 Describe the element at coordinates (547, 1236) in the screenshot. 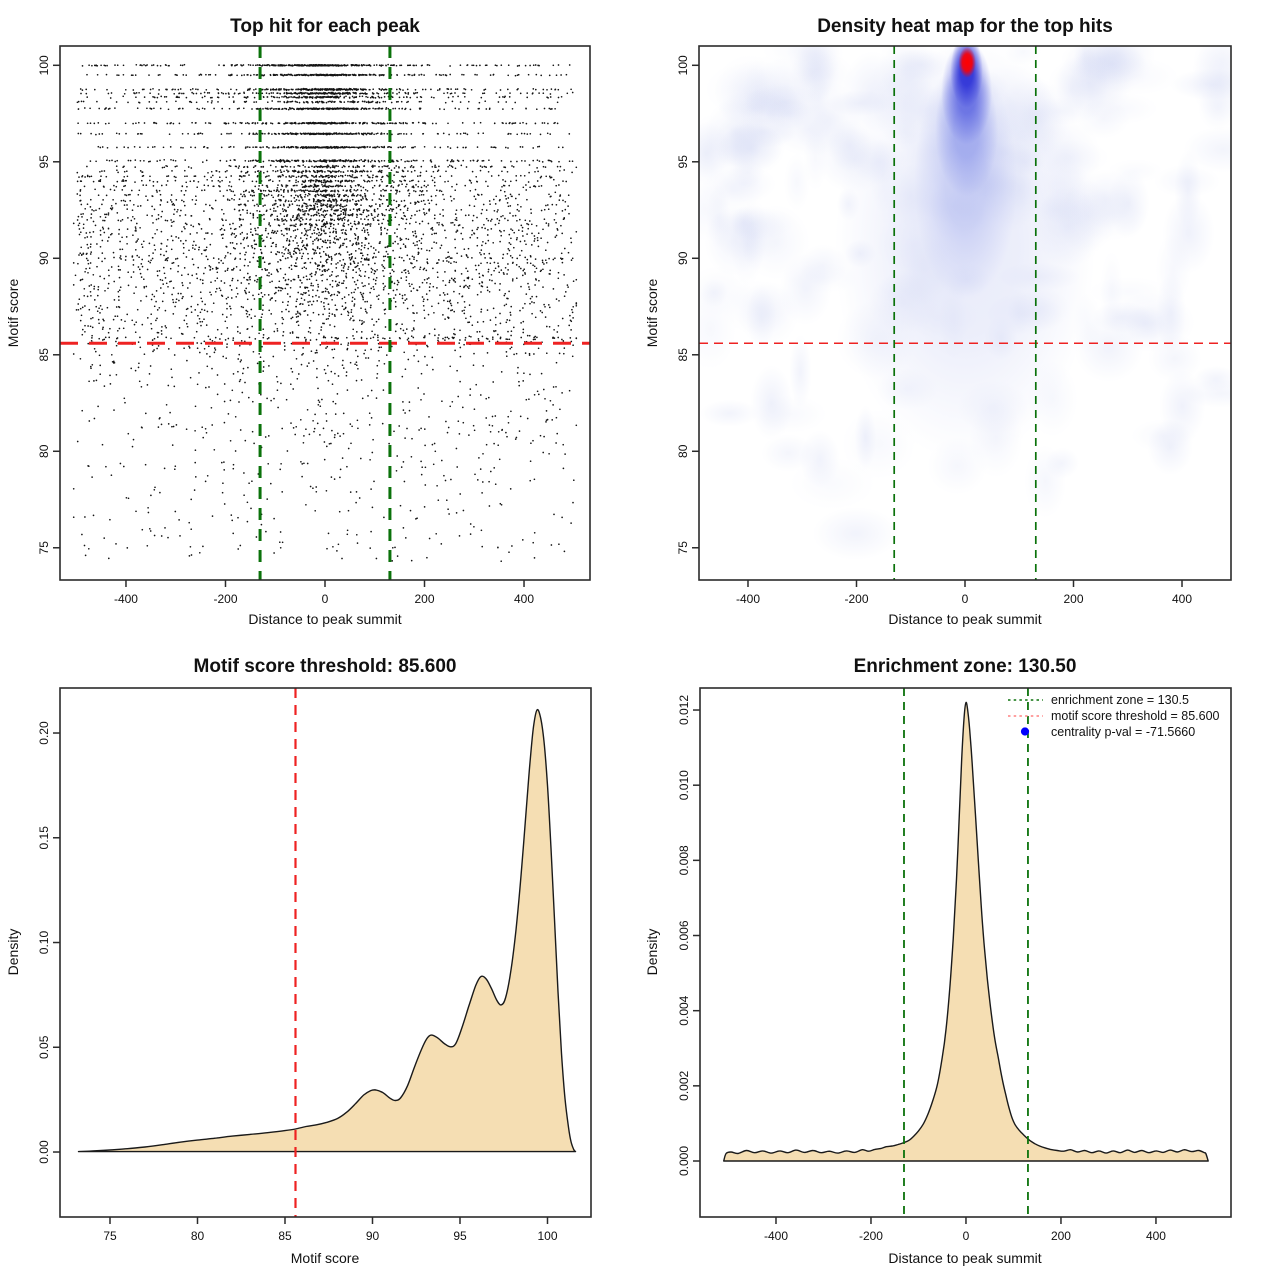

I see `x-tick-label: 100` at that location.